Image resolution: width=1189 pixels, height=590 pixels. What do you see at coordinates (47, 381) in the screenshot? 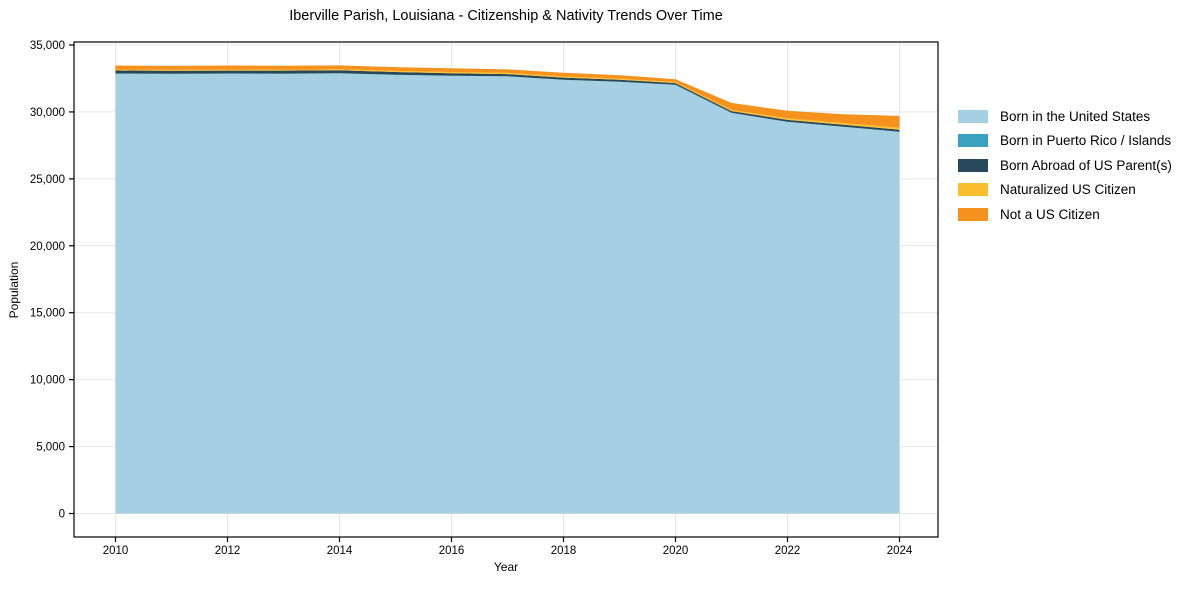
I see `y-tick-label: 10,000` at bounding box center [47, 381].